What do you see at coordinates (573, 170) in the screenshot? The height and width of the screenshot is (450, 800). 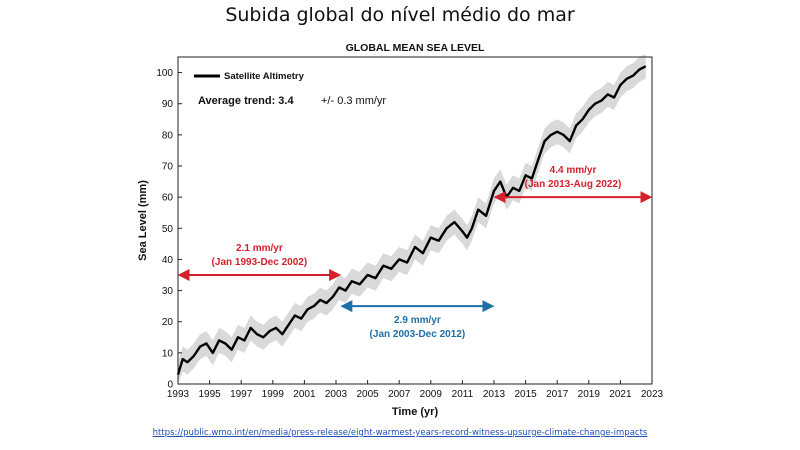 I see `rate-label: 4.4 mm/yr` at bounding box center [573, 170].